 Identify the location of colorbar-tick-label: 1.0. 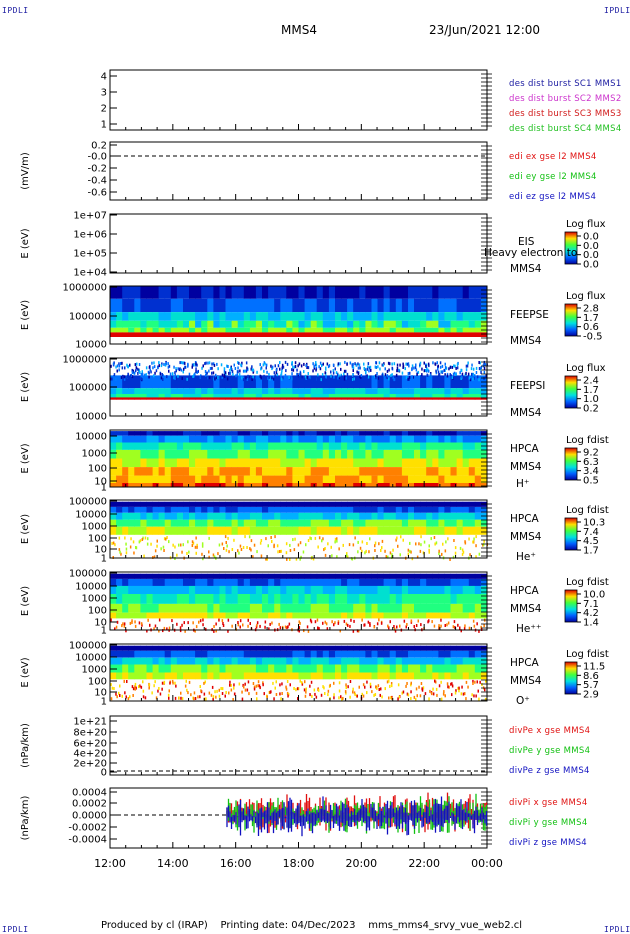
(591, 399).